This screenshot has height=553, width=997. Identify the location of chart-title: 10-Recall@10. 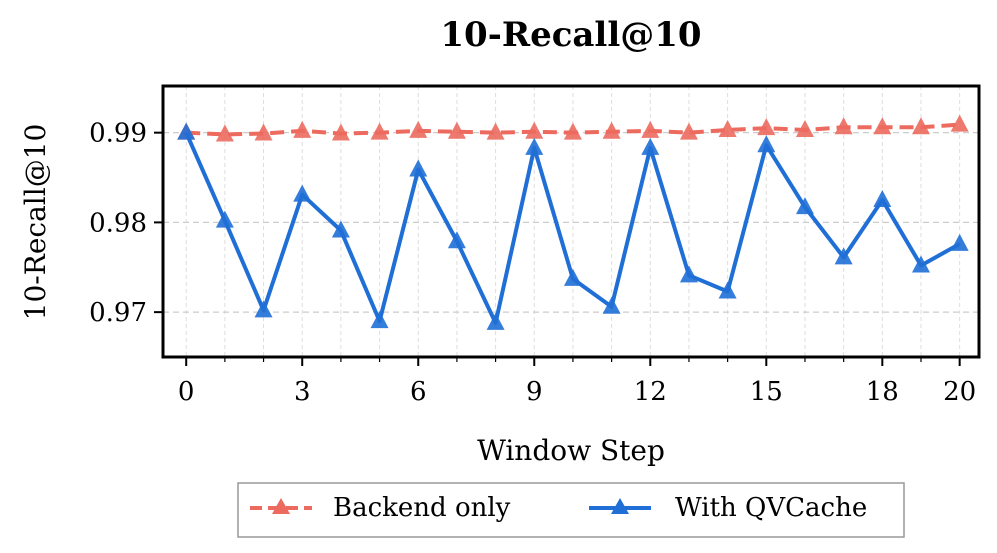
(570, 35).